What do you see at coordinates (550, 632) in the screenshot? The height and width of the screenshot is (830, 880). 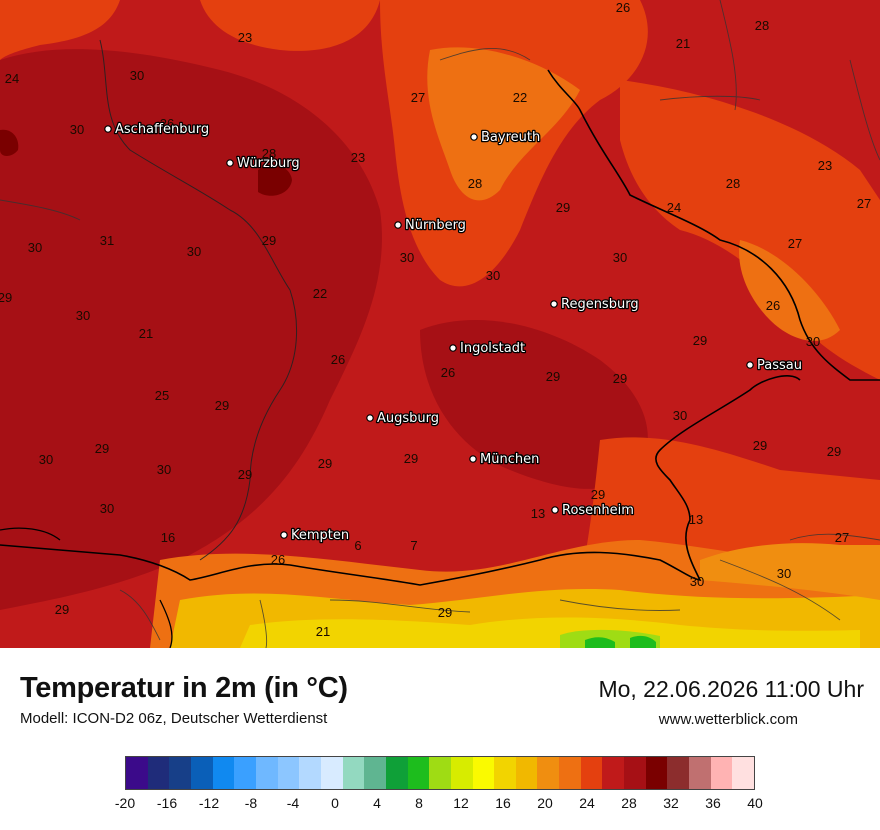 I see `alps-yellow` at bounding box center [550, 632].